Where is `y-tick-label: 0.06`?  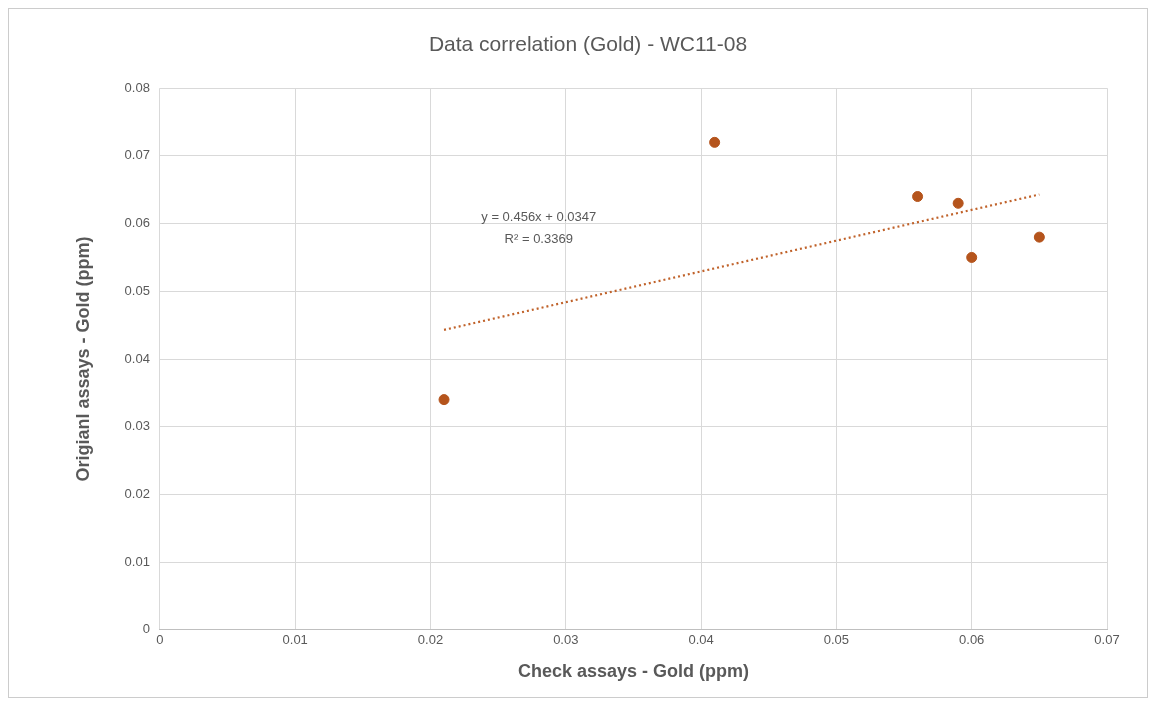
y-tick-label: 0.06 is located at coordinates (137, 223).